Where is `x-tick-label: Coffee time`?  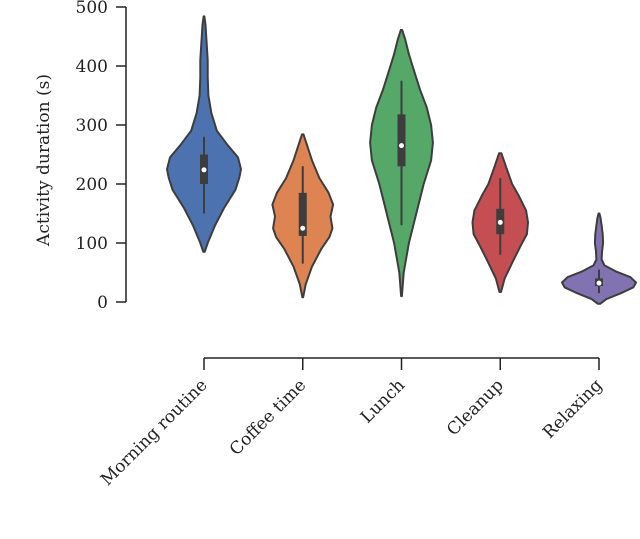 x-tick-label: Coffee time is located at coordinates (268, 417).